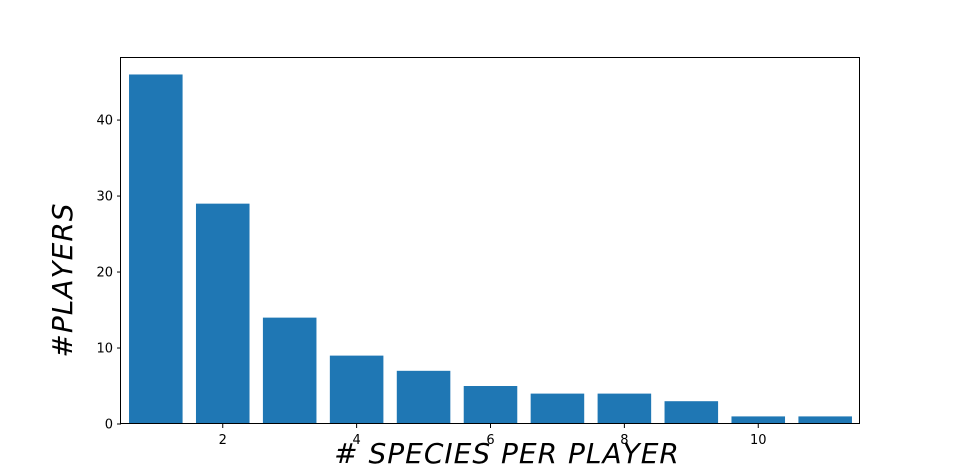  What do you see at coordinates (104, 273) in the screenshot?
I see `y-tick-label: 20` at bounding box center [104, 273].